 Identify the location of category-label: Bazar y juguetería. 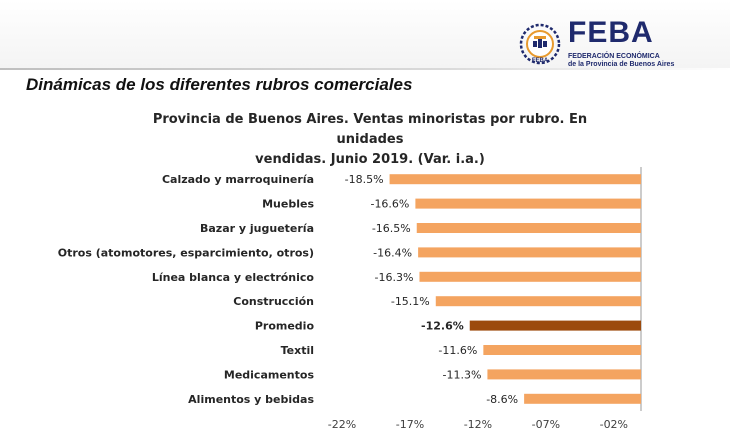
(257, 228).